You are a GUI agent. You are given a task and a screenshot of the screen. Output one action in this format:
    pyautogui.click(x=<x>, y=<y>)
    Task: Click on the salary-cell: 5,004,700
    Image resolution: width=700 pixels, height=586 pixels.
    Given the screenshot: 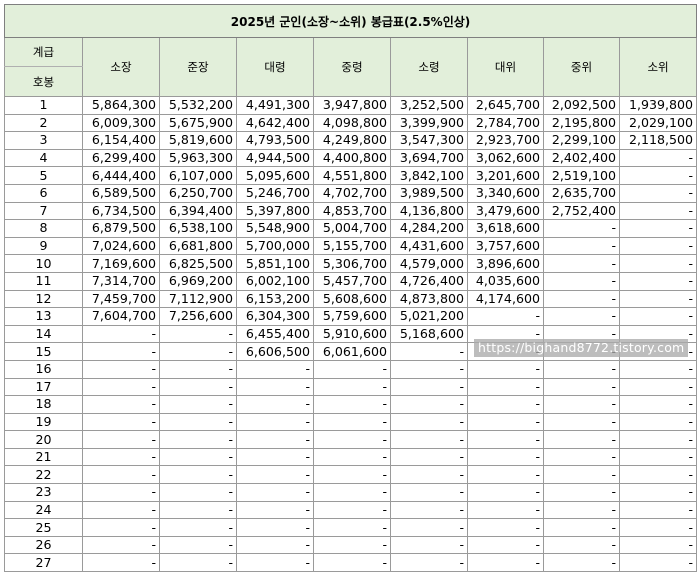 What is the action you would take?
    pyautogui.click(x=352, y=228)
    